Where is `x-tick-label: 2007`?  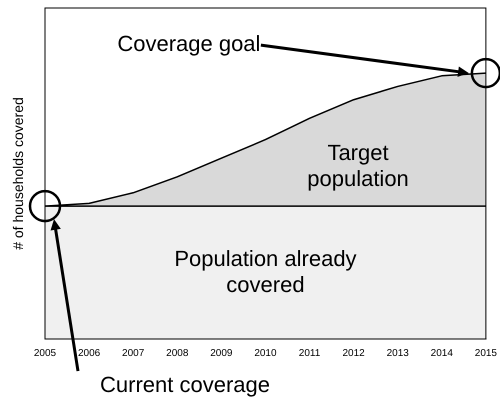
x-tick-label: 2007 is located at coordinates (133, 353).